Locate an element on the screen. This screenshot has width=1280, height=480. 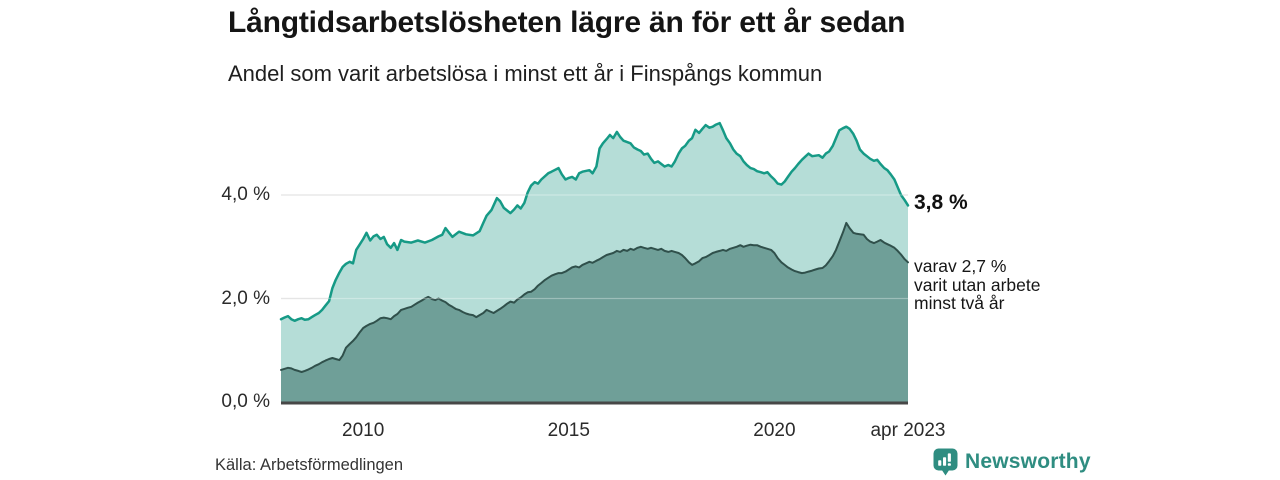
x-tick-label: 2015 is located at coordinates (568, 430).